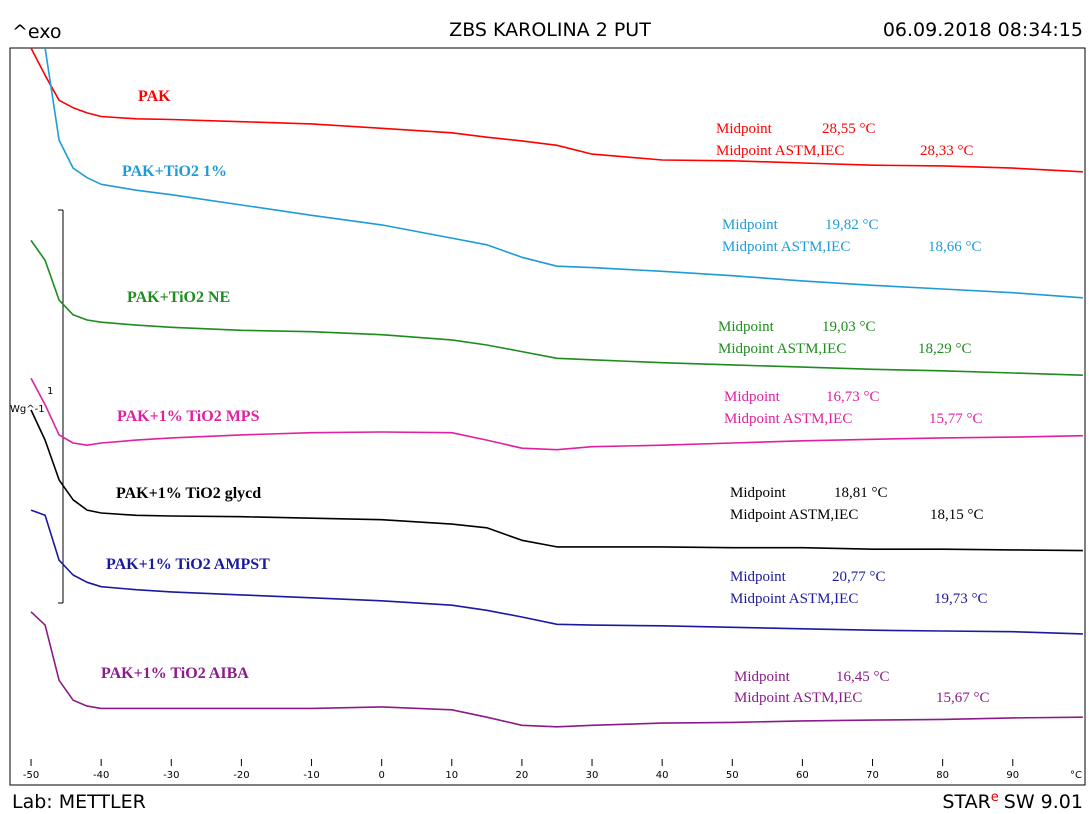 This screenshot has width=1089, height=814. Describe the element at coordinates (872, 775) in the screenshot. I see `x-tick-label: 70` at that location.